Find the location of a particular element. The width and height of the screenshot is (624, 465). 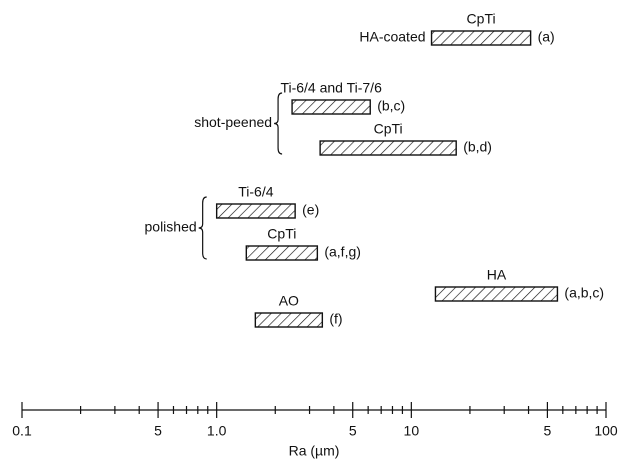

bar-note: (a) is located at coordinates (546, 37).